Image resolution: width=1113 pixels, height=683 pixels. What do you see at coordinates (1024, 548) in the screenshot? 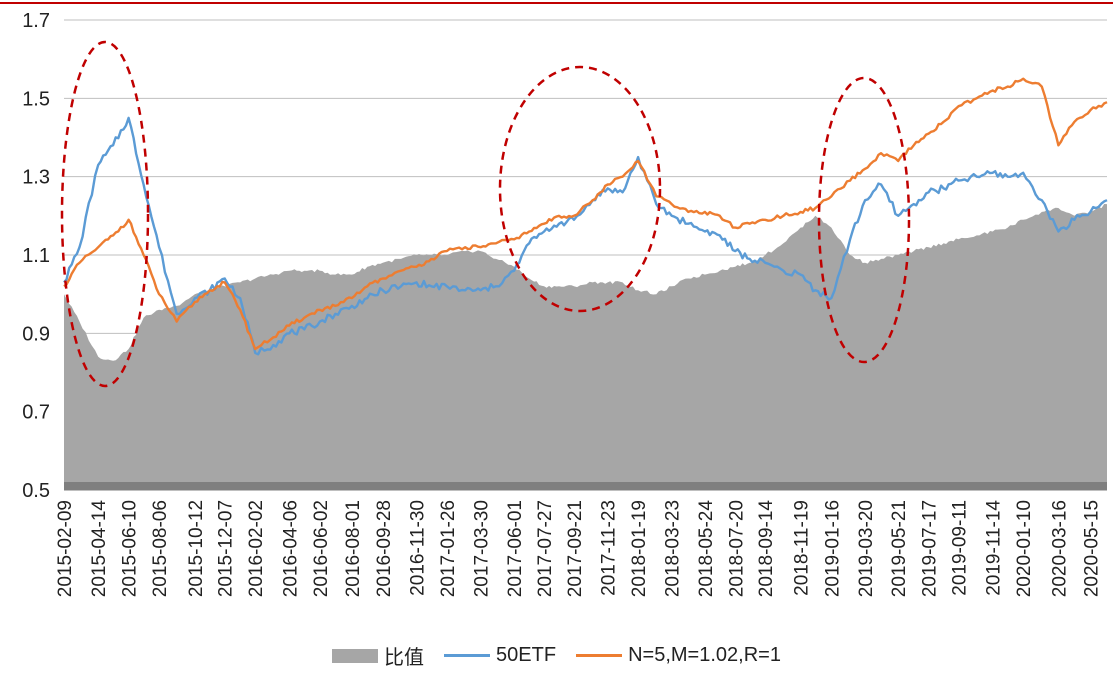
I see `x-tick-label: 2020-01-10` at bounding box center [1024, 548].